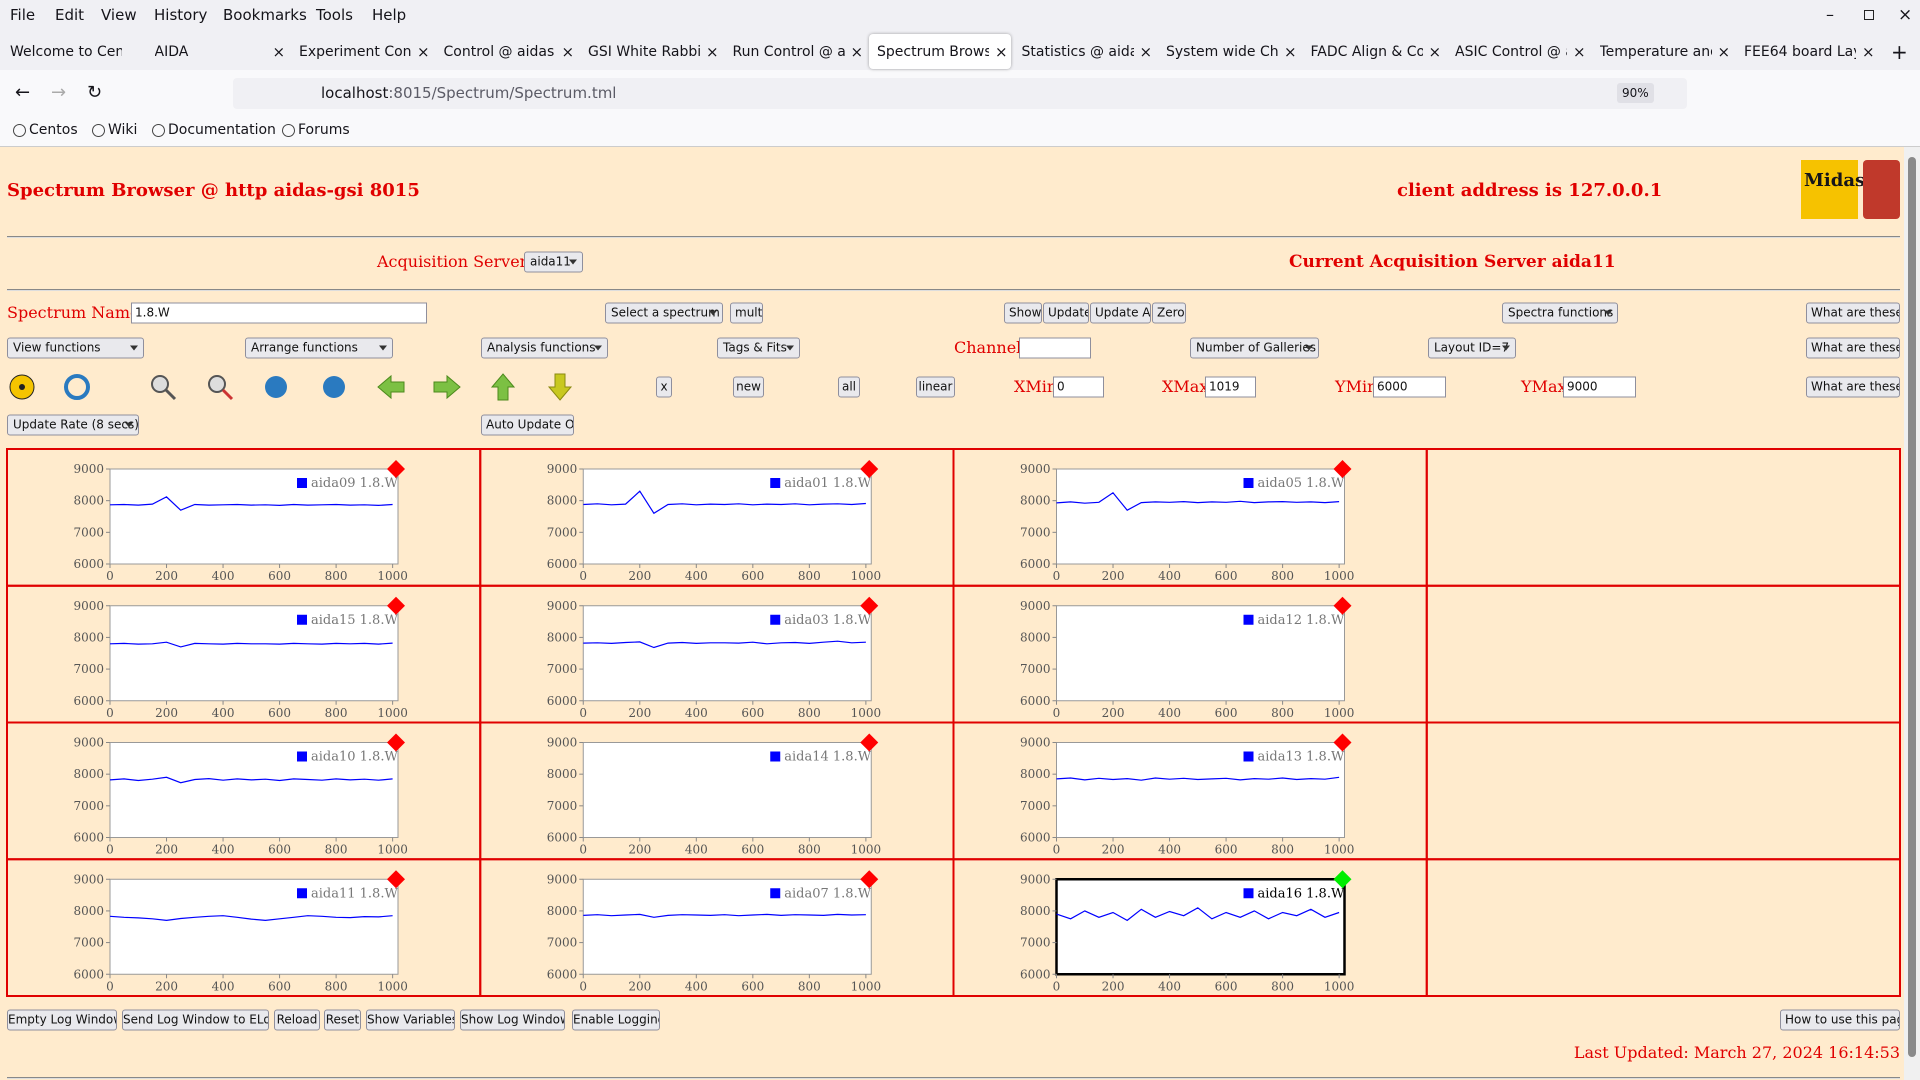 The height and width of the screenshot is (1080, 1920). I want to click on auto-update-button: Auto Update ON, so click(527, 425).